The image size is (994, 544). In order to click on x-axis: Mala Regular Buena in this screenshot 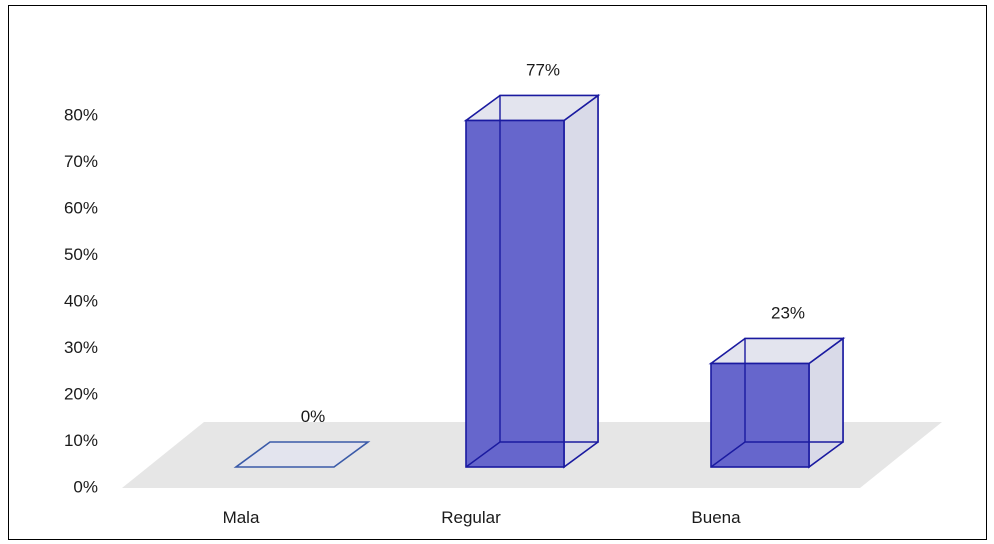, I will do `click(482, 517)`.